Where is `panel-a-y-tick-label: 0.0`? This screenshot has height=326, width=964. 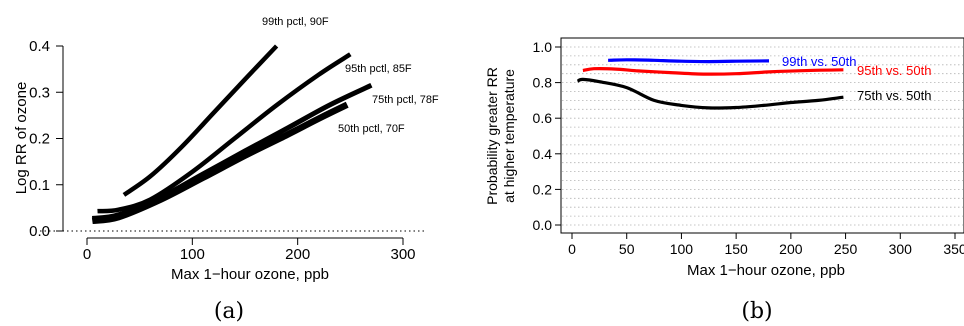 panel-a-y-tick-label: 0.0 is located at coordinates (39, 231).